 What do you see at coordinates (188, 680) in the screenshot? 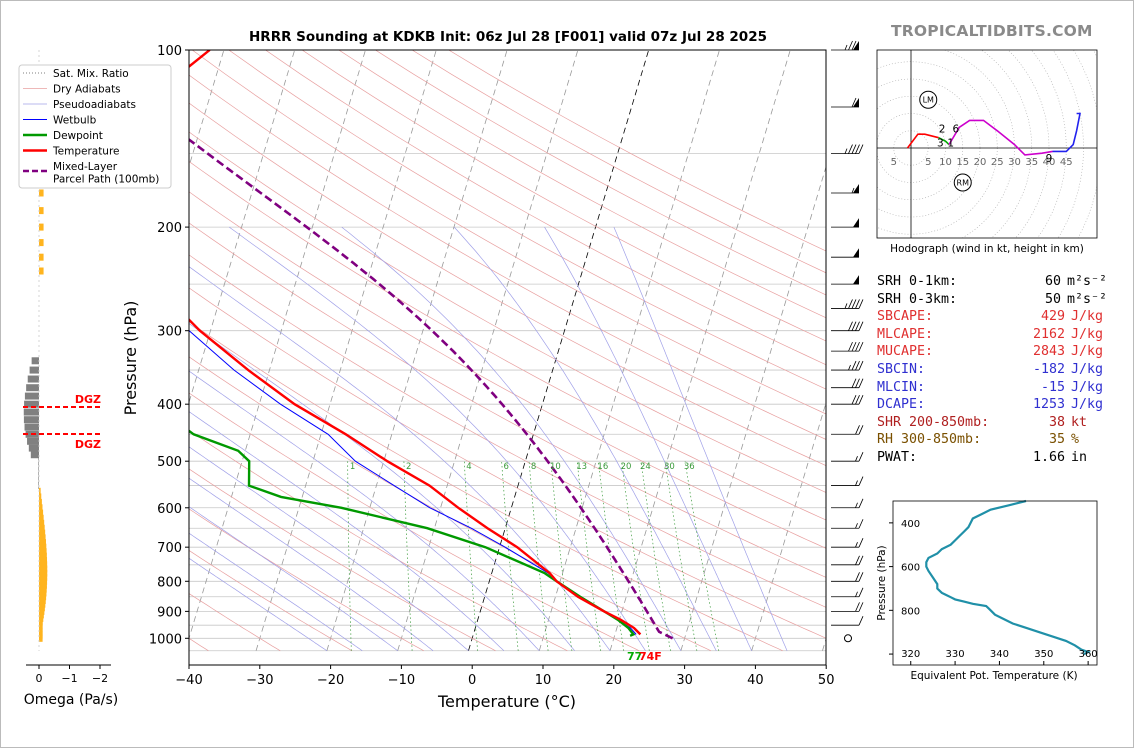
I see `x-tick-label: −40` at bounding box center [188, 680].